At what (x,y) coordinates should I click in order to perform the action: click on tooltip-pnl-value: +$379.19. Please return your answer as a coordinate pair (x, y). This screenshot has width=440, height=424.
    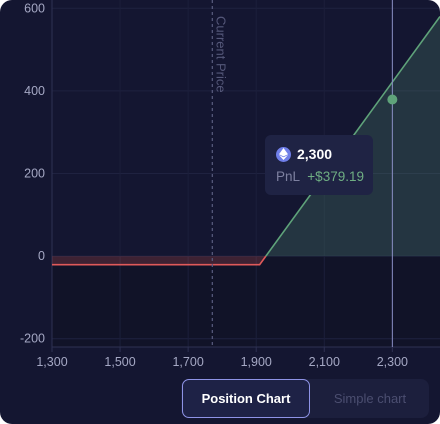
    Looking at the image, I should click on (335, 176).